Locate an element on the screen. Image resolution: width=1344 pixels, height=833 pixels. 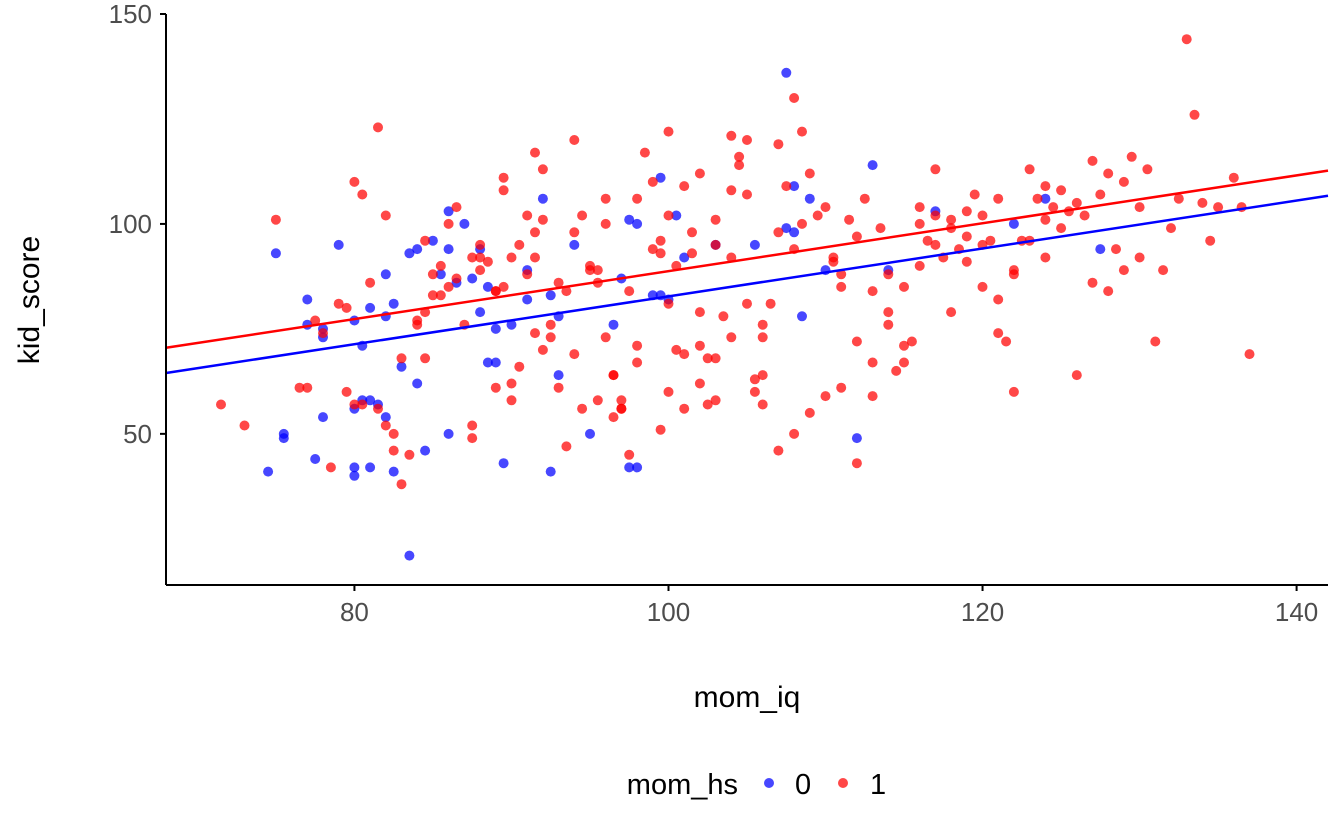
legend-label-0: 0 is located at coordinates (803, 785).